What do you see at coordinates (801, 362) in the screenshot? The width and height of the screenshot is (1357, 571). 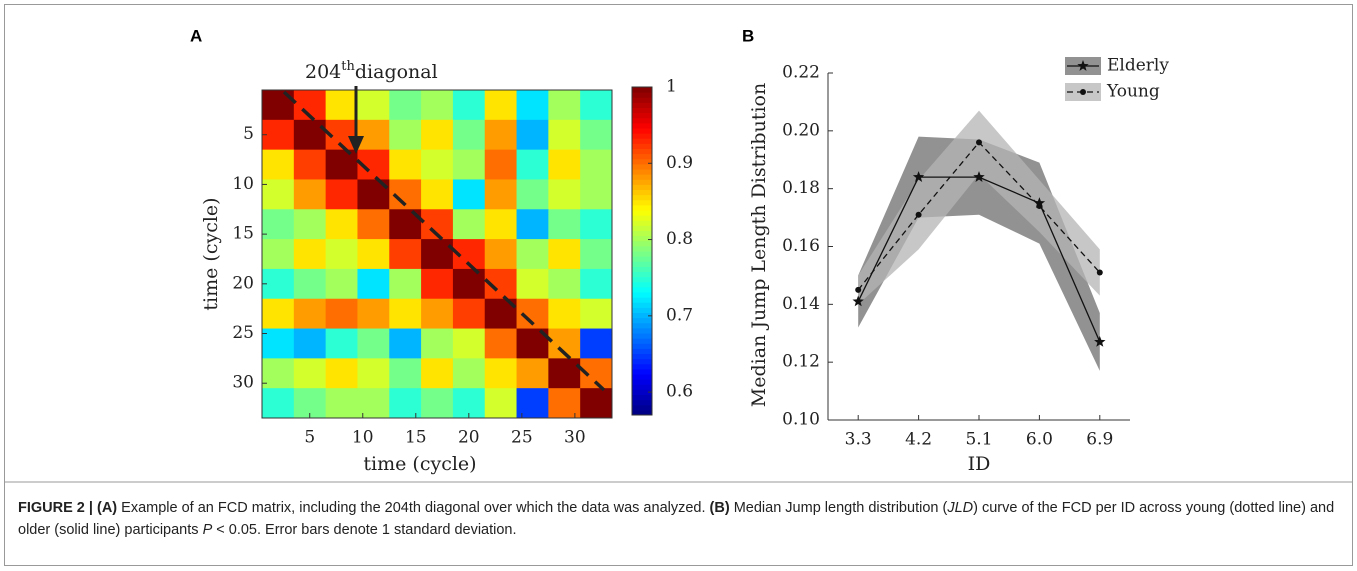 I see `y-tick-label: 0.12` at bounding box center [801, 362].